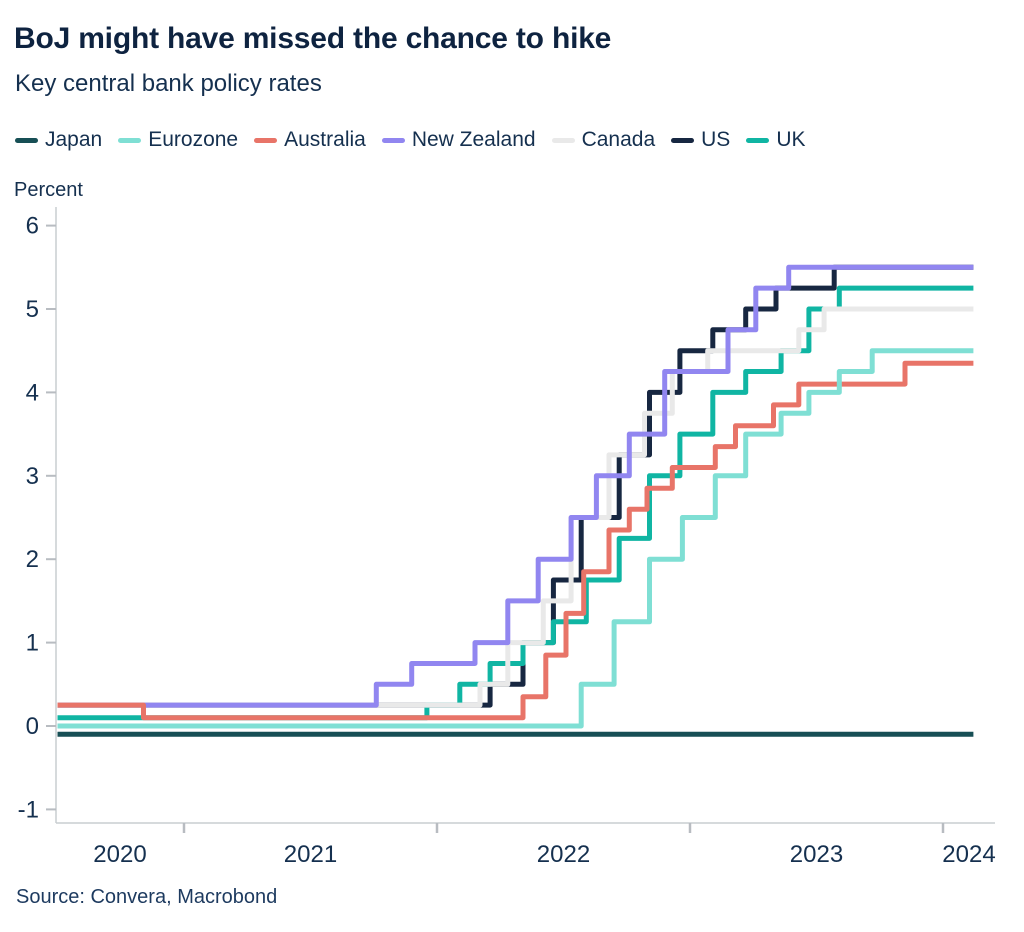 This screenshot has height=932, width=1024. Describe the element at coordinates (74, 139) in the screenshot. I see `legend-label: Japan` at that location.